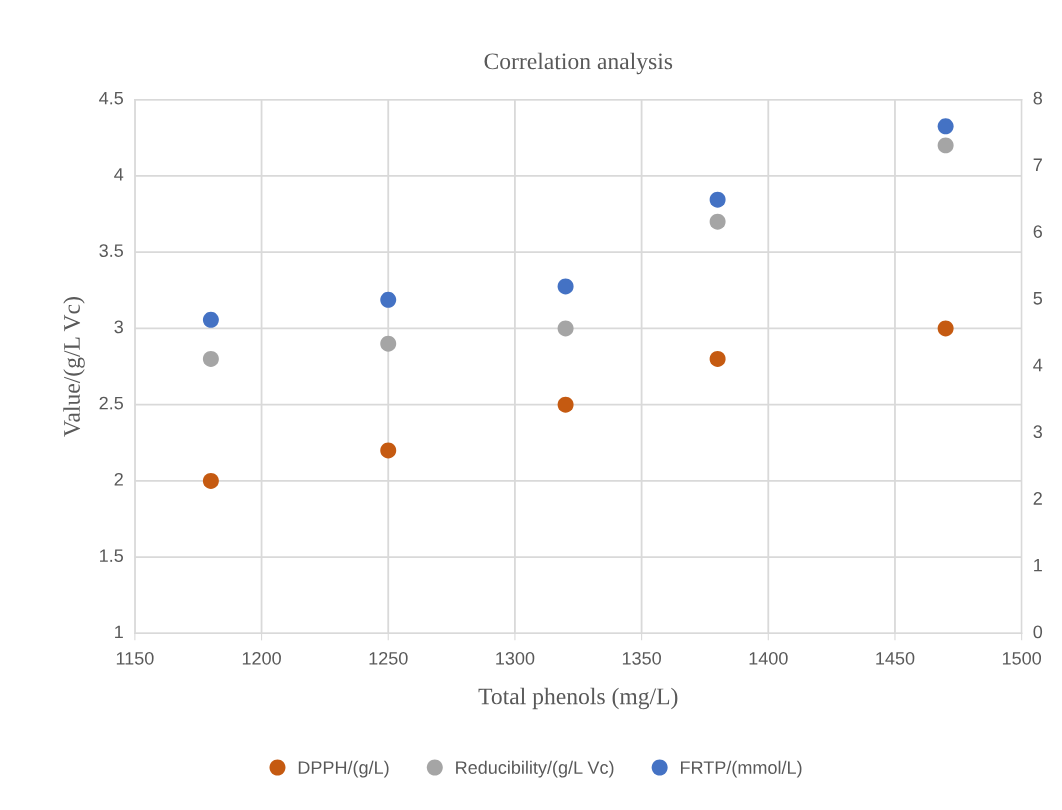  Describe the element at coordinates (641, 658) in the screenshot. I see `x-tick-label: 1350` at that location.